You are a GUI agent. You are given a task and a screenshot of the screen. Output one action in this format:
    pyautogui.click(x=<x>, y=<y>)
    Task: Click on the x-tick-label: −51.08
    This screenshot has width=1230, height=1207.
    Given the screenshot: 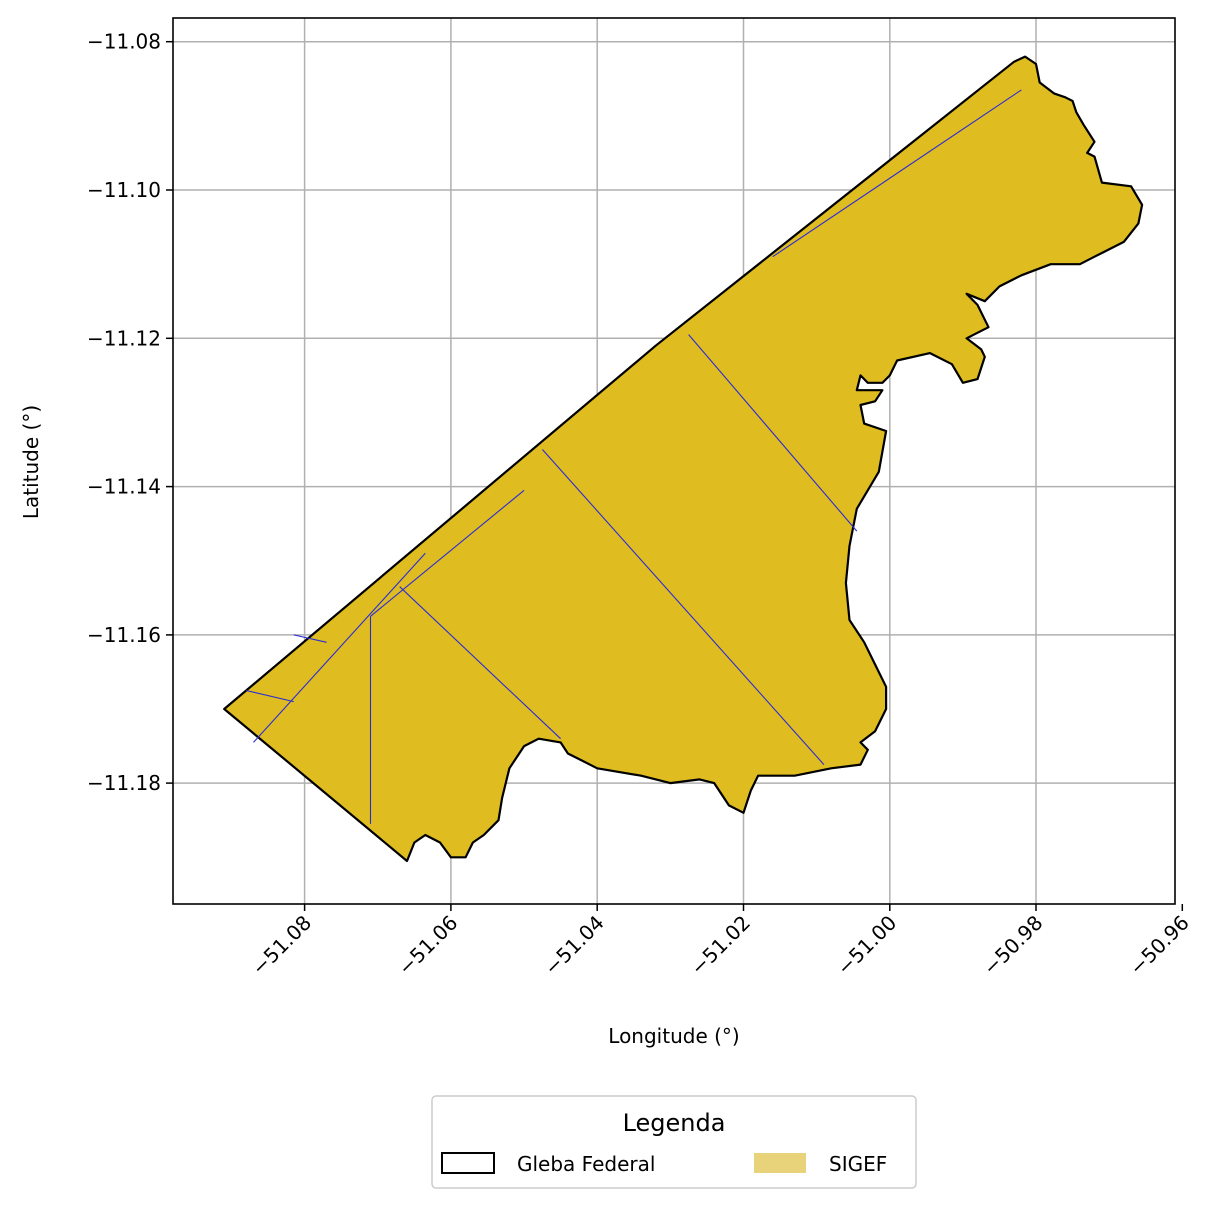 What is the action you would take?
    pyautogui.click(x=281, y=945)
    